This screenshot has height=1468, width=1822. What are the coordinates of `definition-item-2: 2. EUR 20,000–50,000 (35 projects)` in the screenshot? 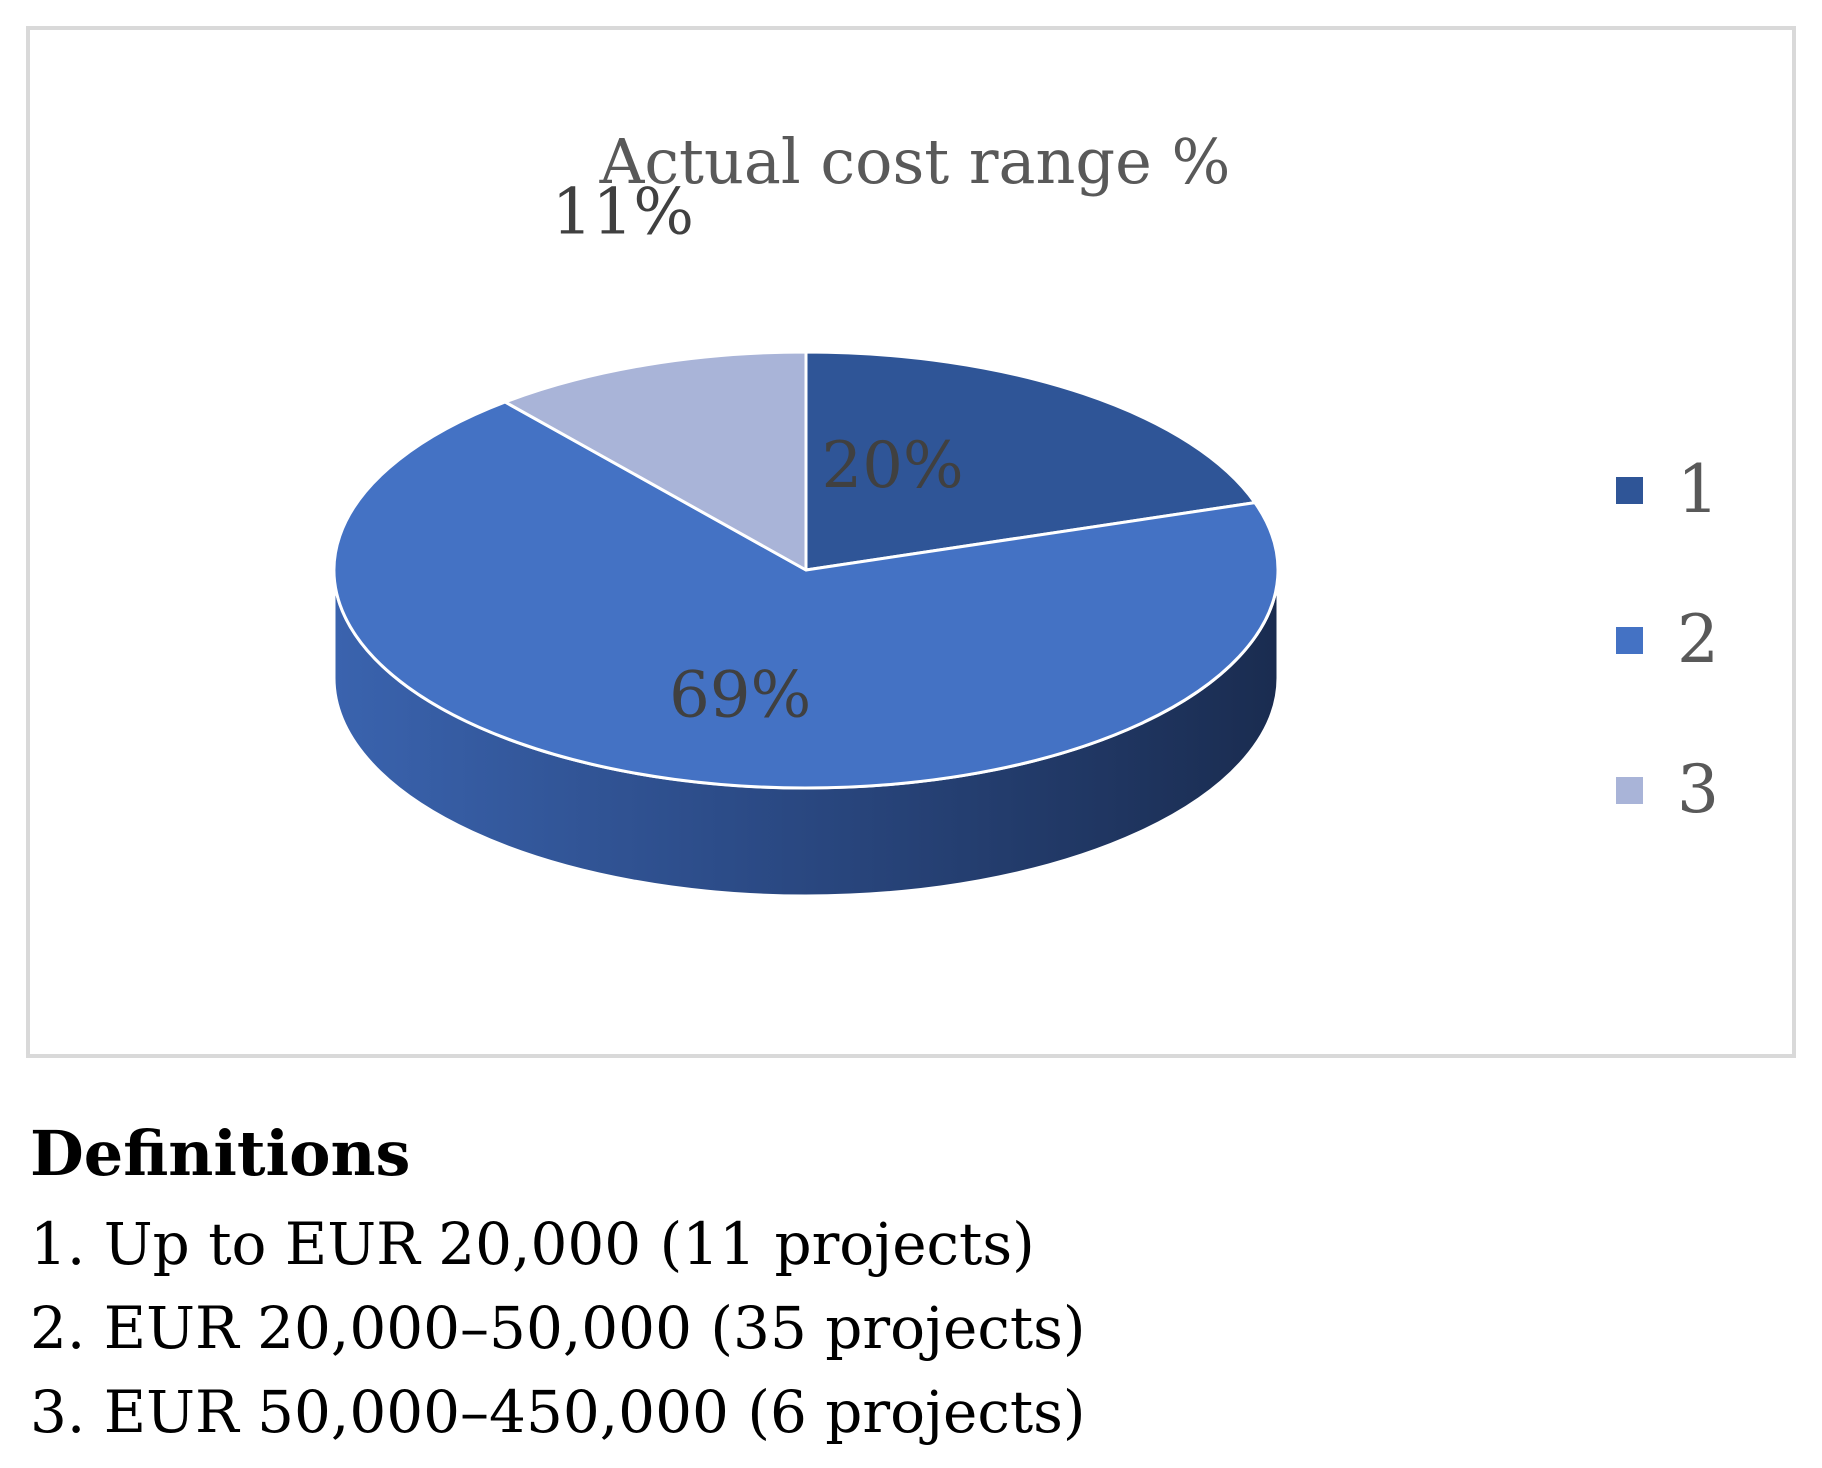 It's located at (558, 1328).